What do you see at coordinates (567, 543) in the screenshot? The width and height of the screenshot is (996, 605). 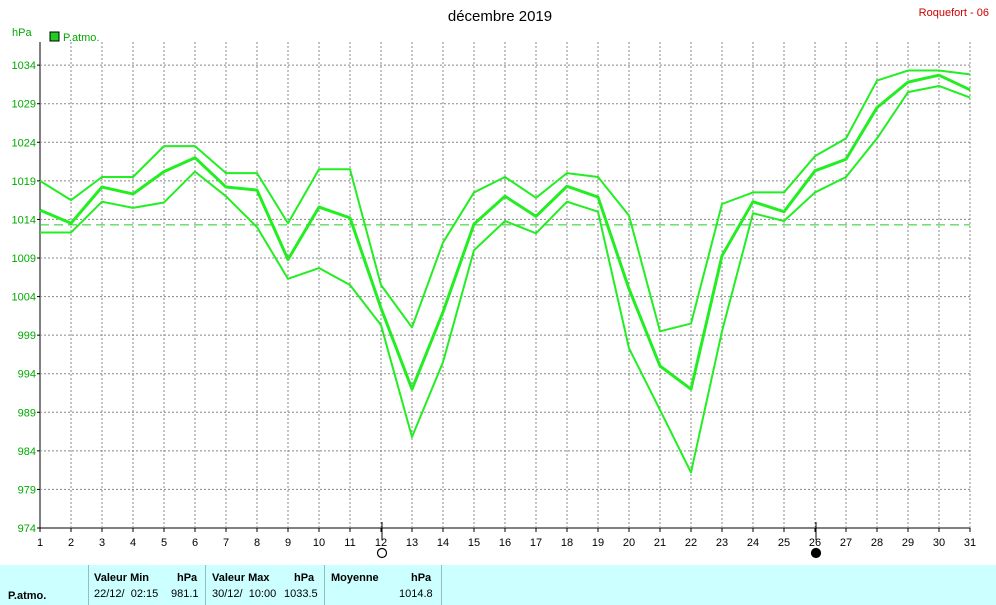 I see `x-tick-label: 18` at bounding box center [567, 543].